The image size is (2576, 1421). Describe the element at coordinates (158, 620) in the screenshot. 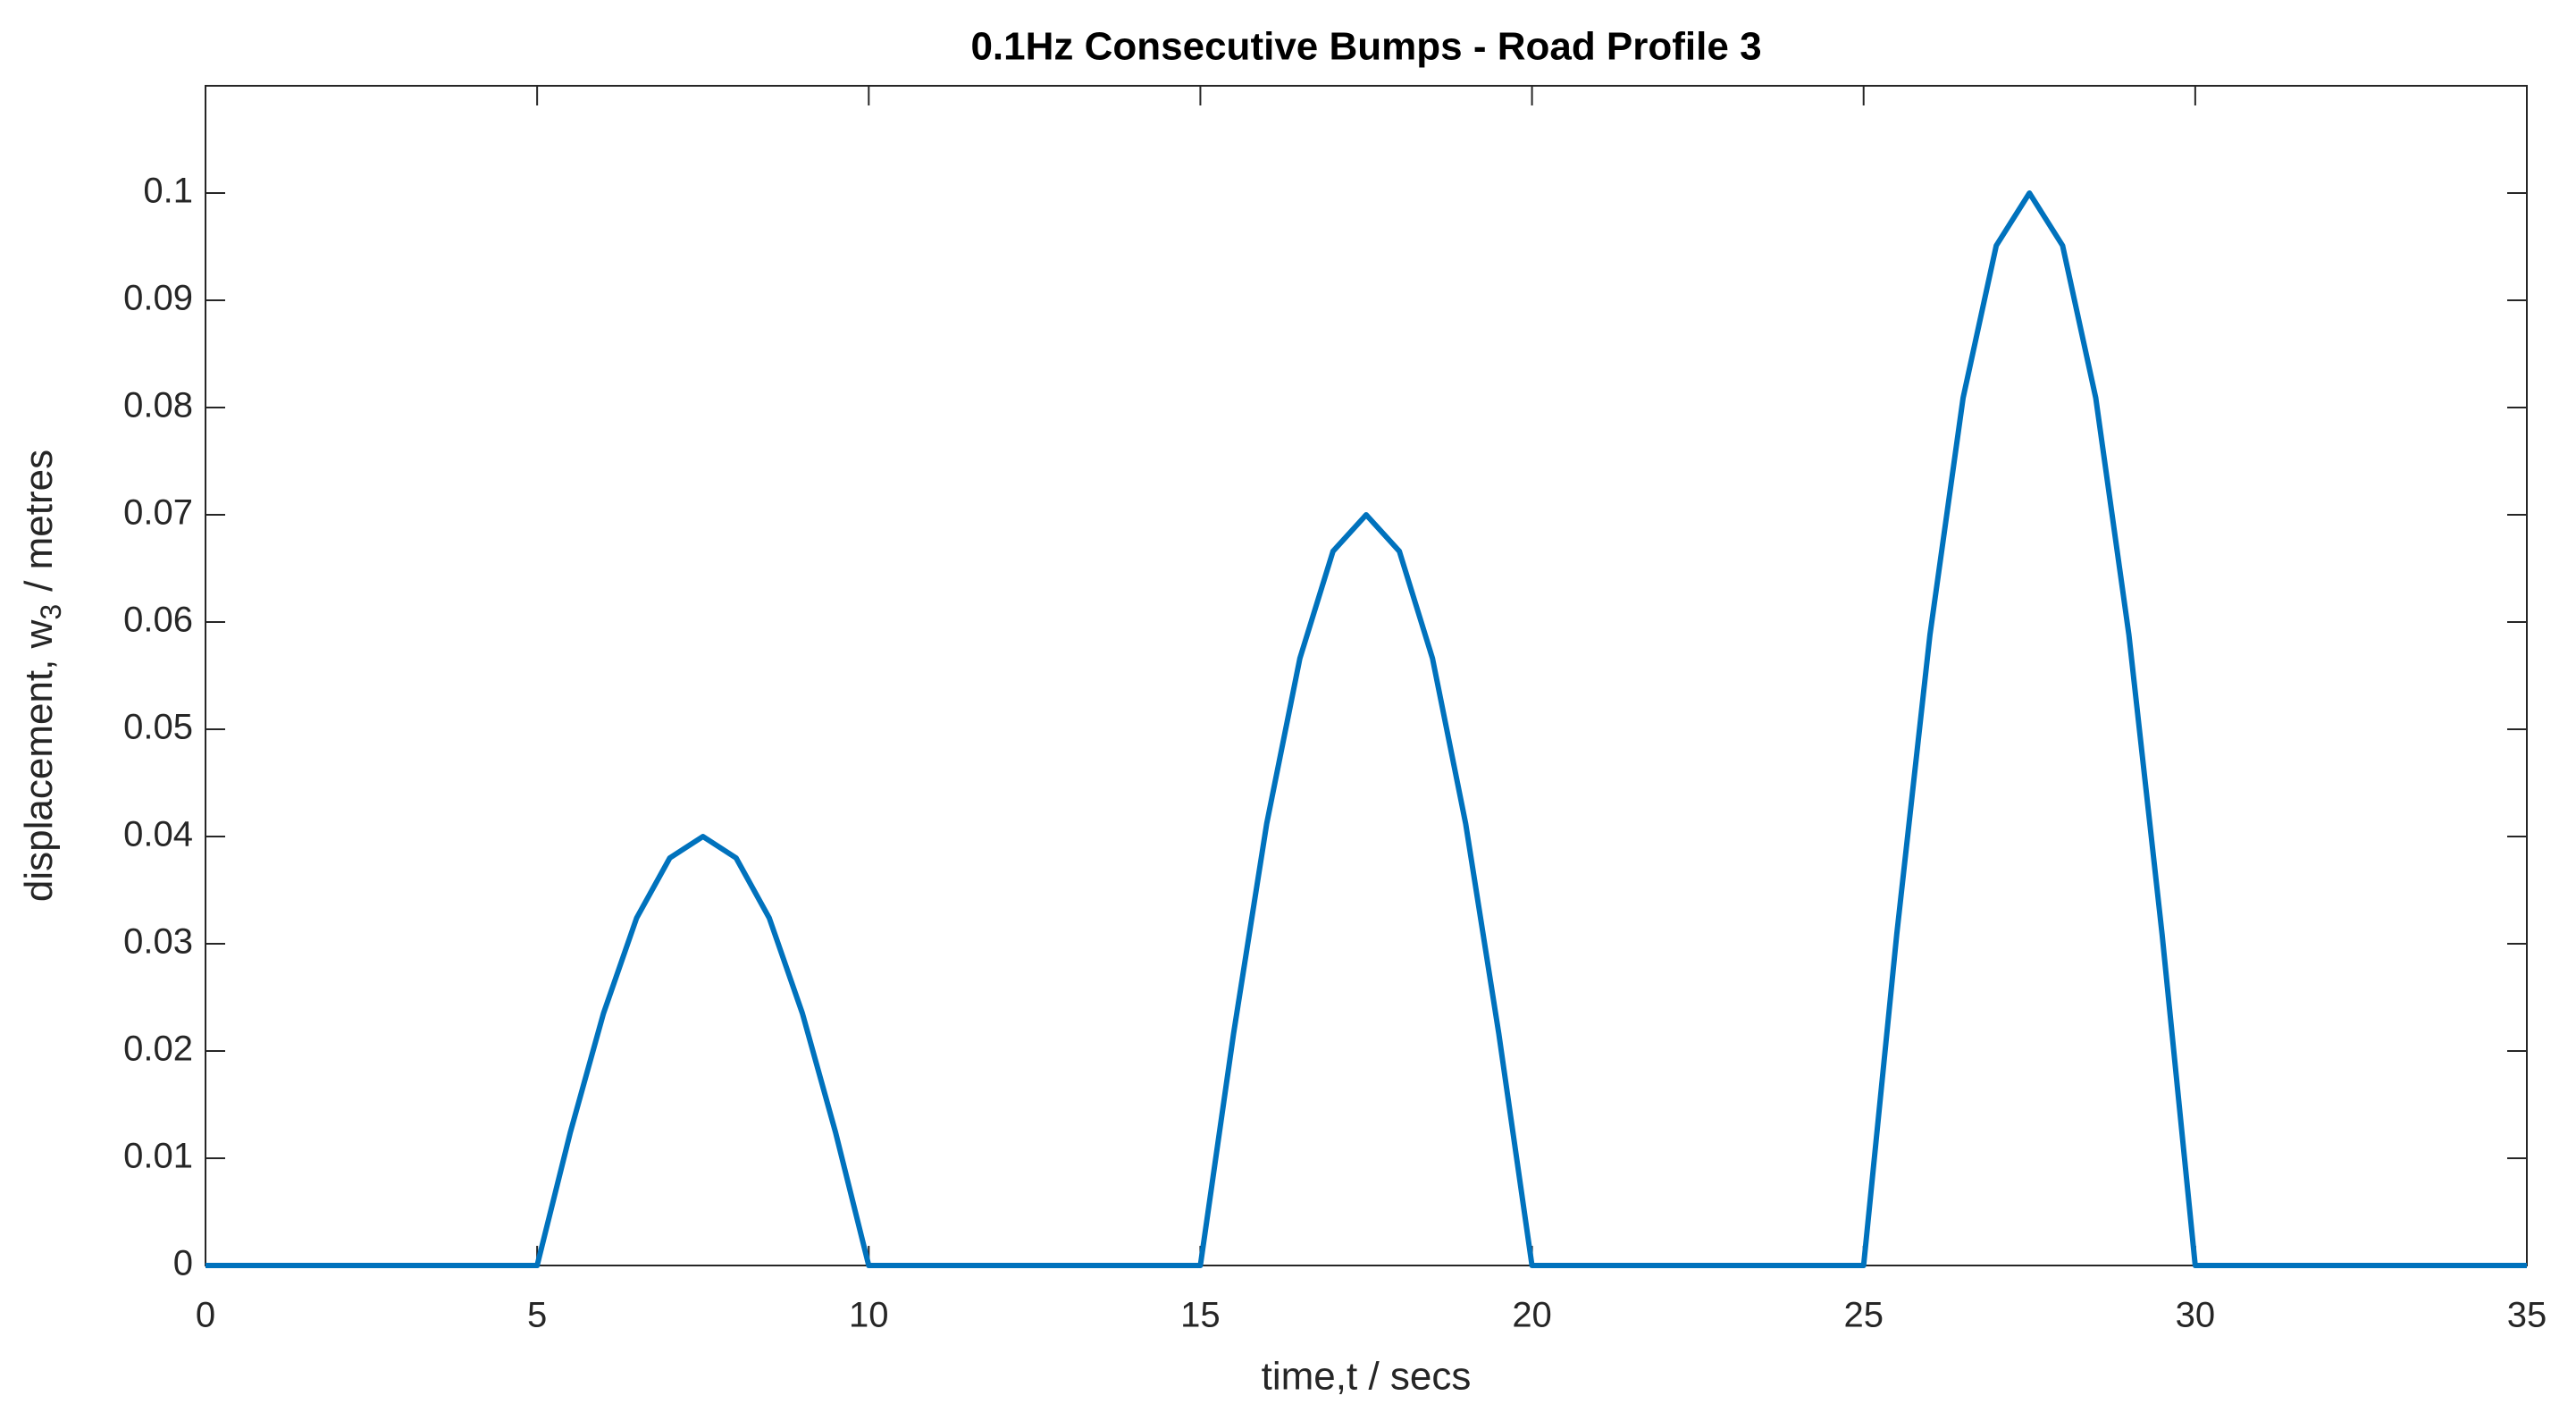

I see `y-tick-label: 0.06` at that location.